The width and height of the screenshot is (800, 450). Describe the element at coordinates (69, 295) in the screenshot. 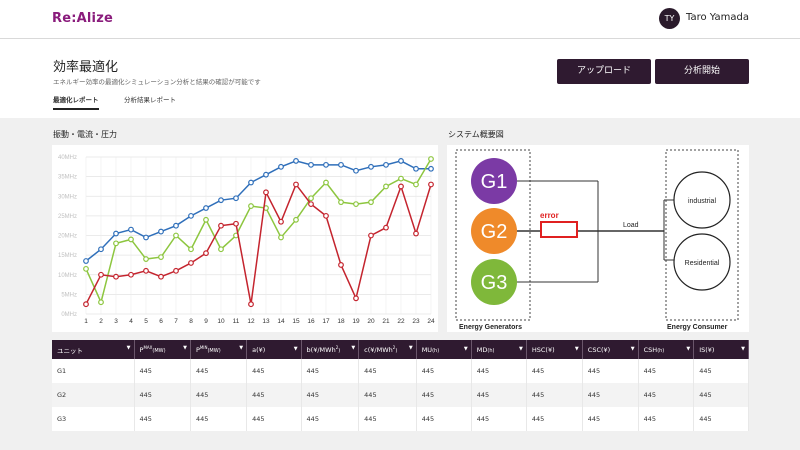

I see `y-tick-label: 5MHz` at that location.